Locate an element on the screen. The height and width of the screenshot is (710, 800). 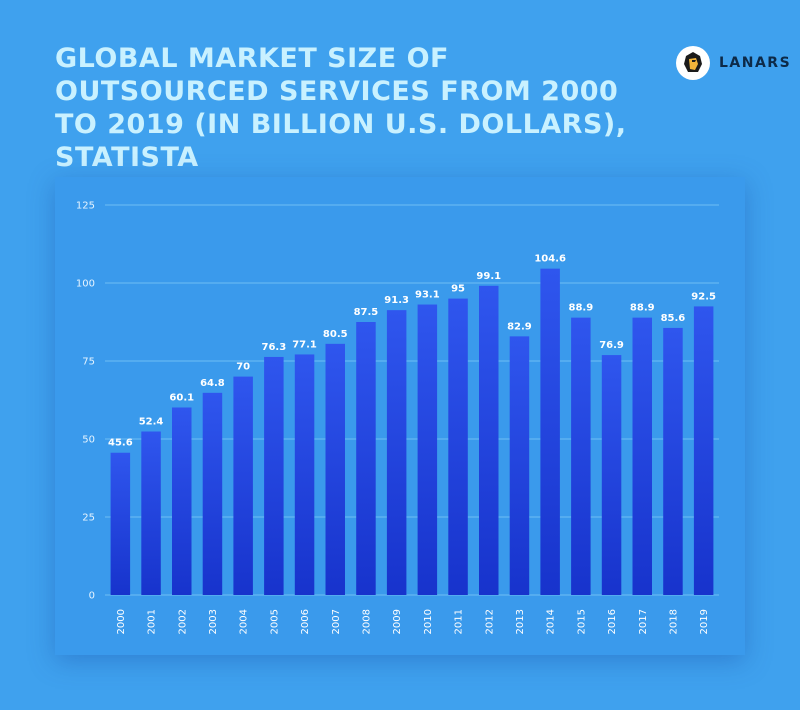
x-tick-label-2005: 2005 is located at coordinates (274, 621).